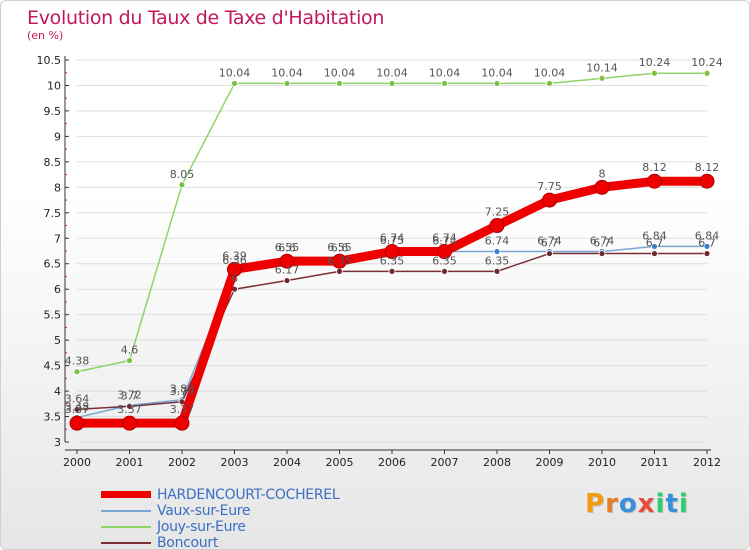  Describe the element at coordinates (57, 289) in the screenshot. I see `y-tick-label: 6` at that location.